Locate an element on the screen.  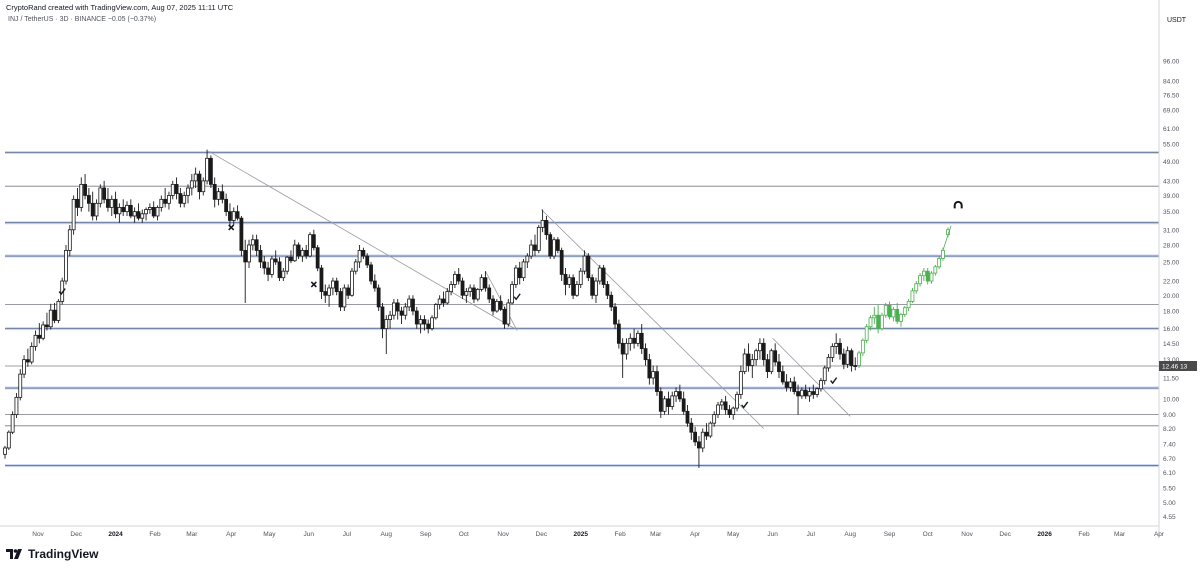
x-tick-label: Mar is located at coordinates (192, 534).